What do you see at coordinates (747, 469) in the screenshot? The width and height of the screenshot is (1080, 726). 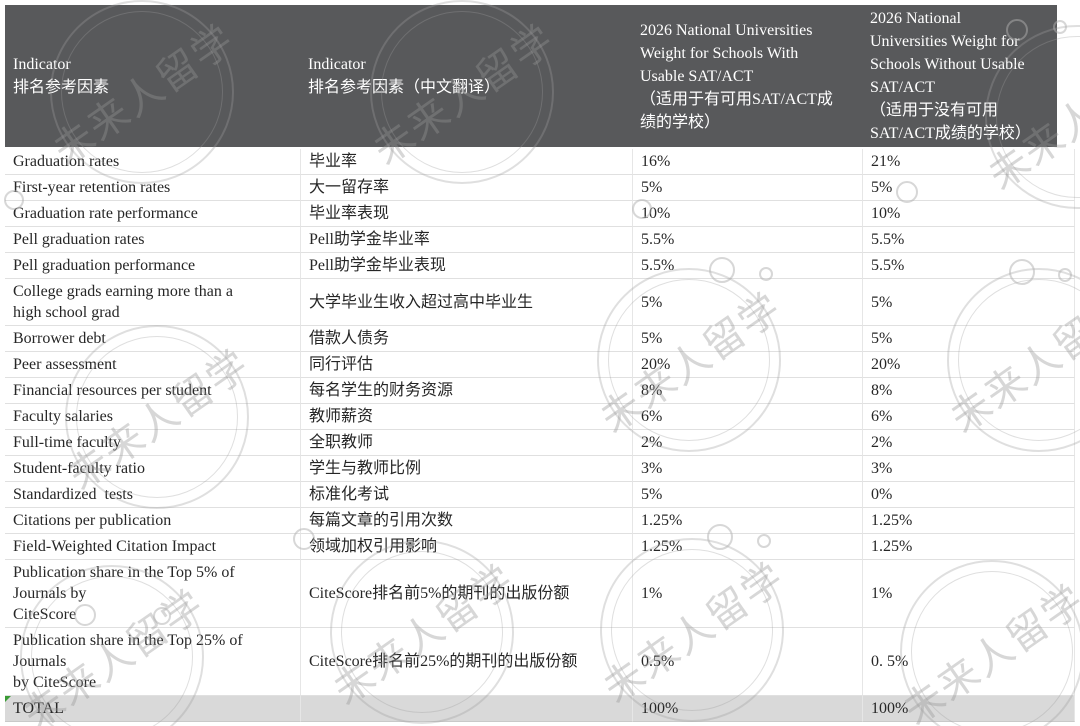 I see `cell-weight-with-sat: 3%` at bounding box center [747, 469].